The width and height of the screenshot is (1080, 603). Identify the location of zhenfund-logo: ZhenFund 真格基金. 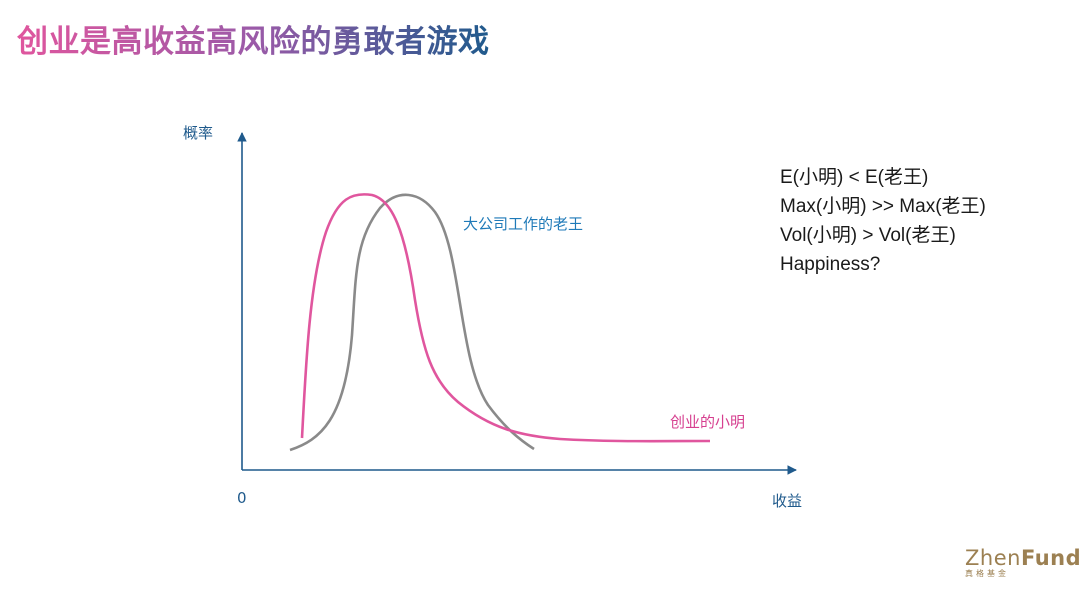
(1022, 562).